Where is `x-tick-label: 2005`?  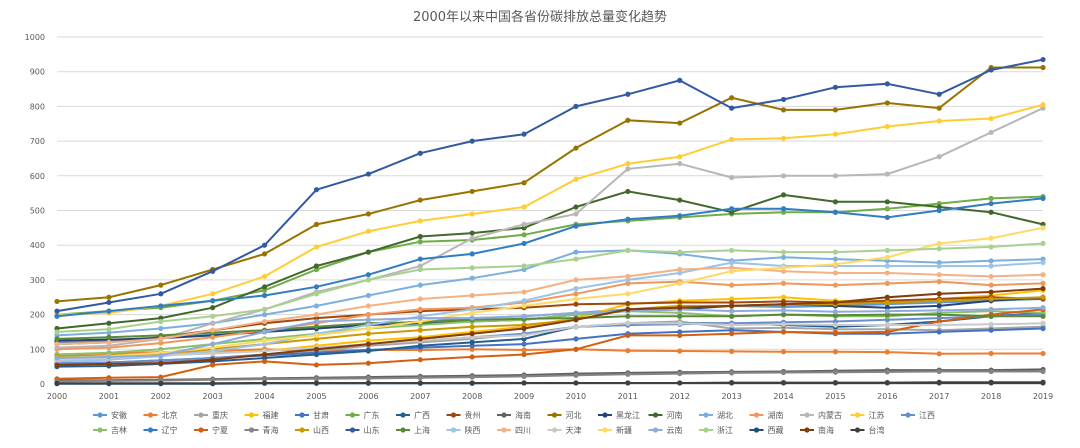 x-tick-label: 2005 is located at coordinates (316, 396).